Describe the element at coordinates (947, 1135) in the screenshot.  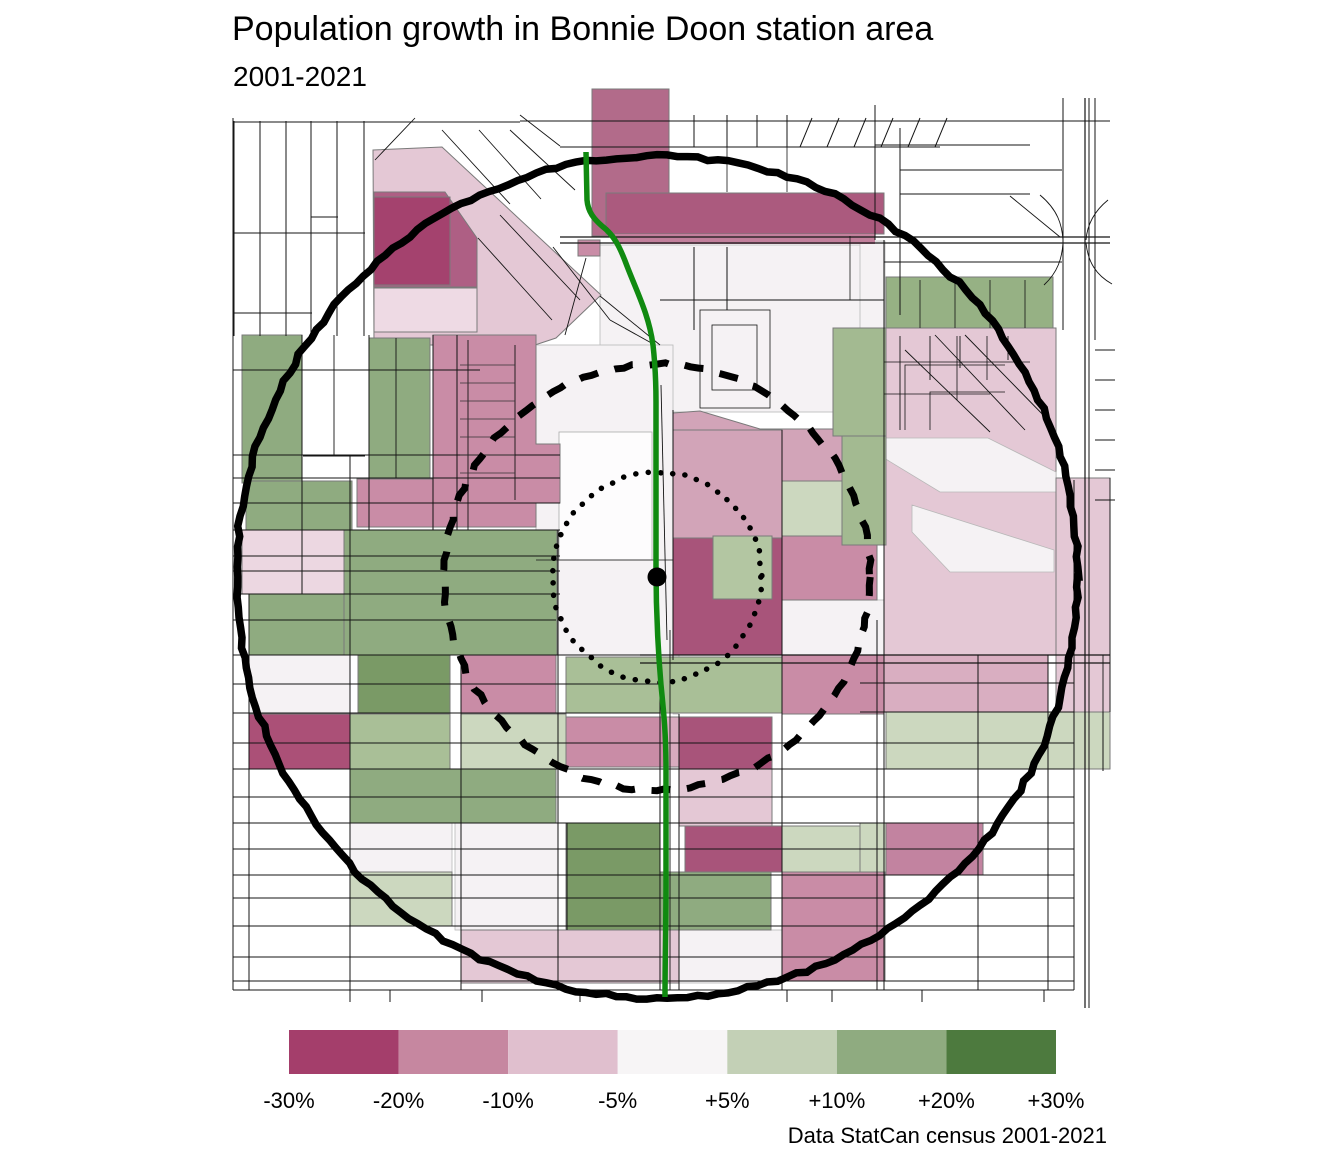
I see `svg-text: Data StatCan census 2001-2021` at that location.